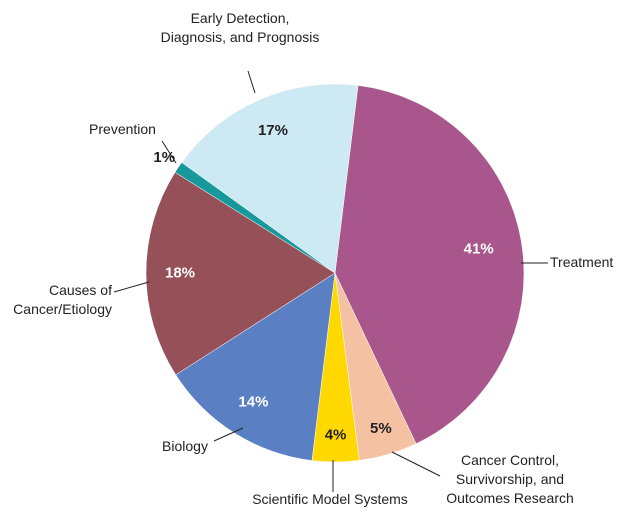 The height and width of the screenshot is (529, 630). What do you see at coordinates (381, 428) in the screenshot?
I see `value-label: 5%` at bounding box center [381, 428].